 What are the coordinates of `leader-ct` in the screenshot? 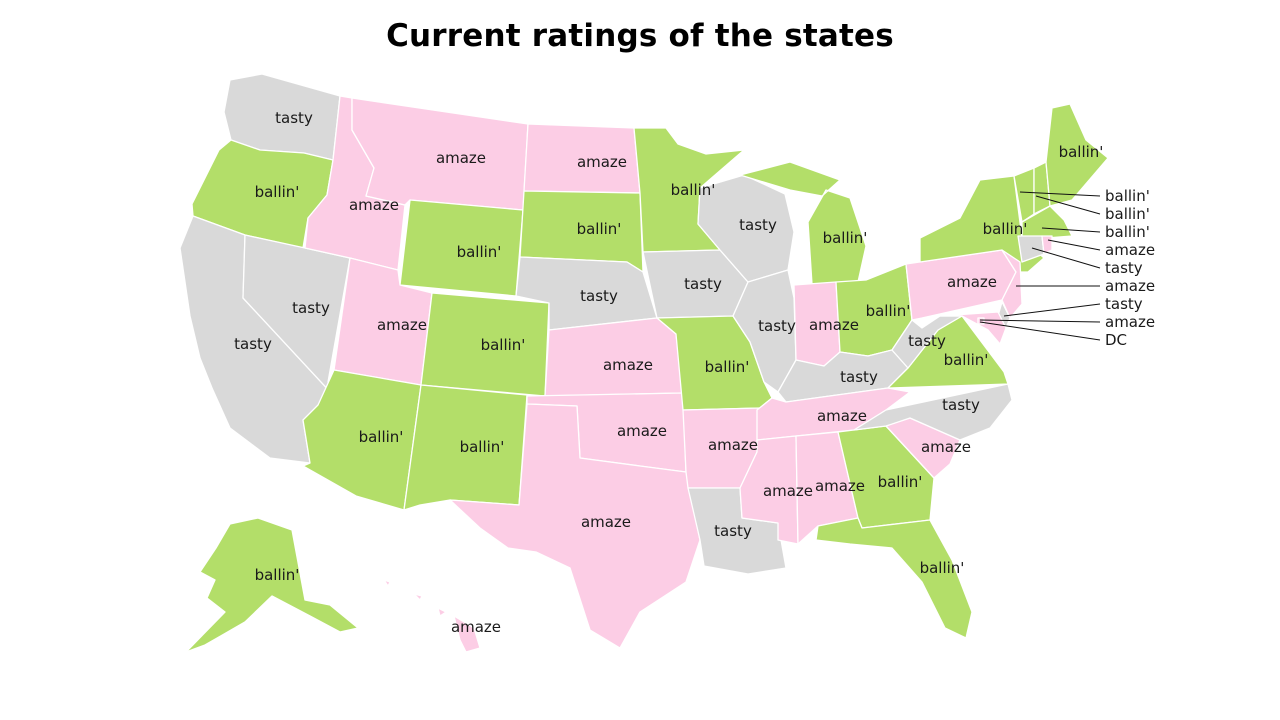 It's located at (1066, 258).